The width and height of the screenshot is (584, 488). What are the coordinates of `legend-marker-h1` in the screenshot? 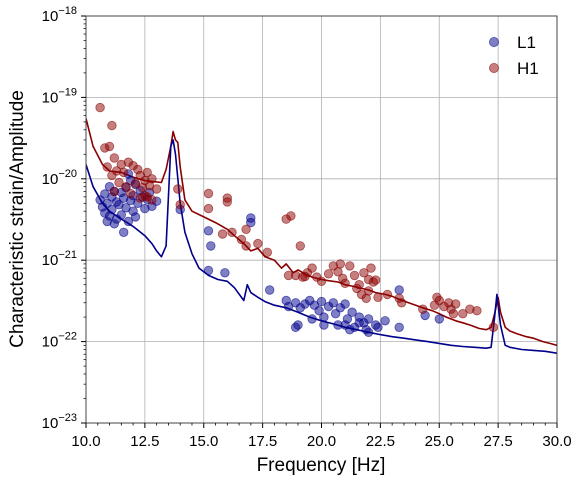 It's located at (493, 68).